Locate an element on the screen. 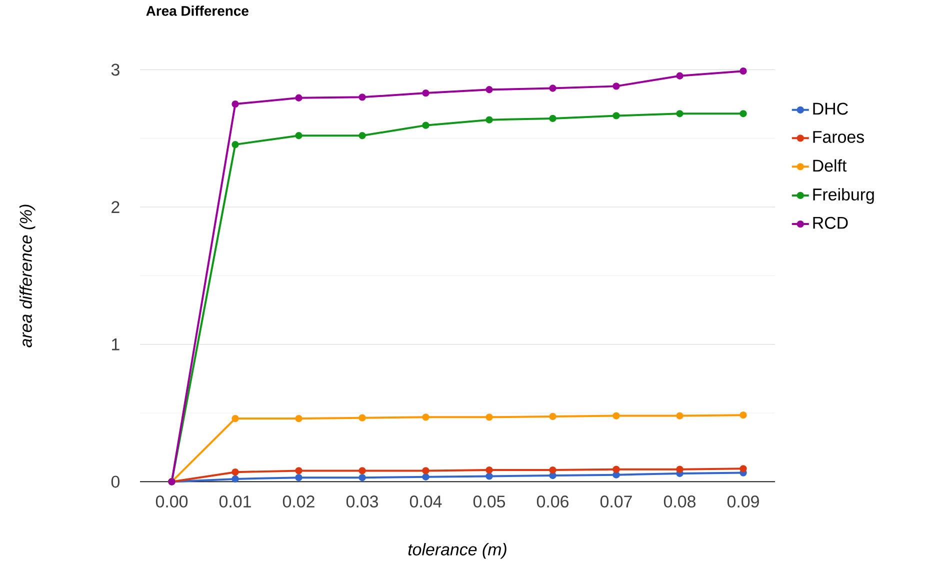 This screenshot has width=937, height=581. x-tick-label: 0.02 is located at coordinates (298, 502).